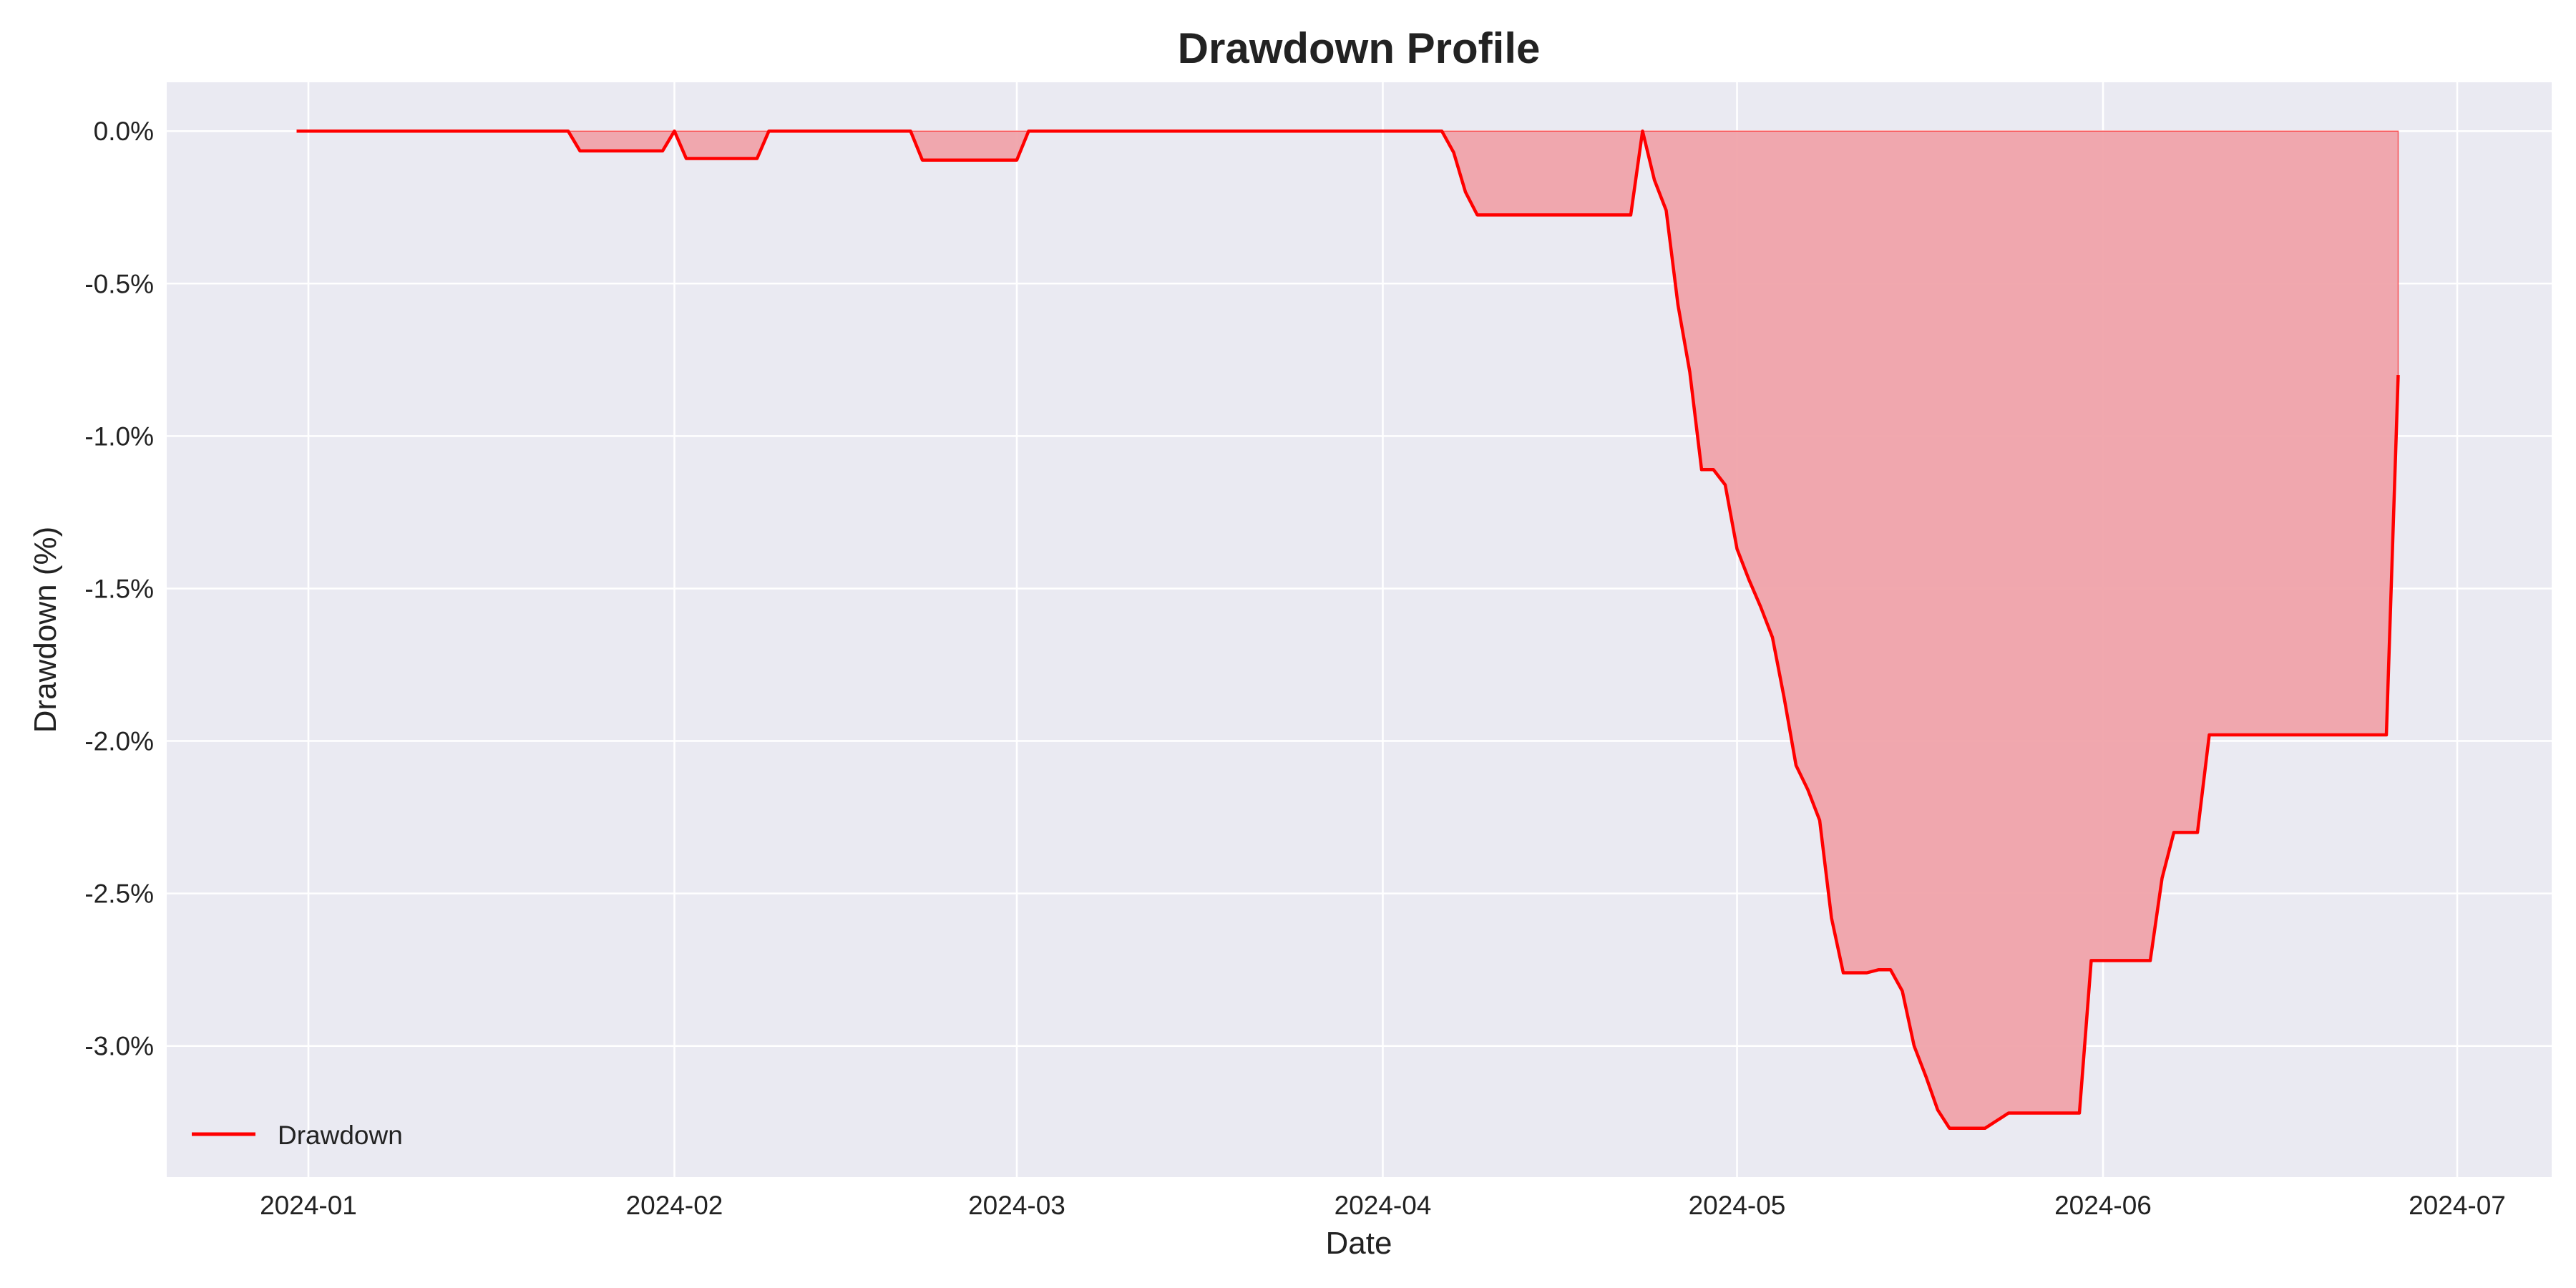  What do you see at coordinates (119, 741) in the screenshot?
I see `y-tick-label: -2.0%` at bounding box center [119, 741].